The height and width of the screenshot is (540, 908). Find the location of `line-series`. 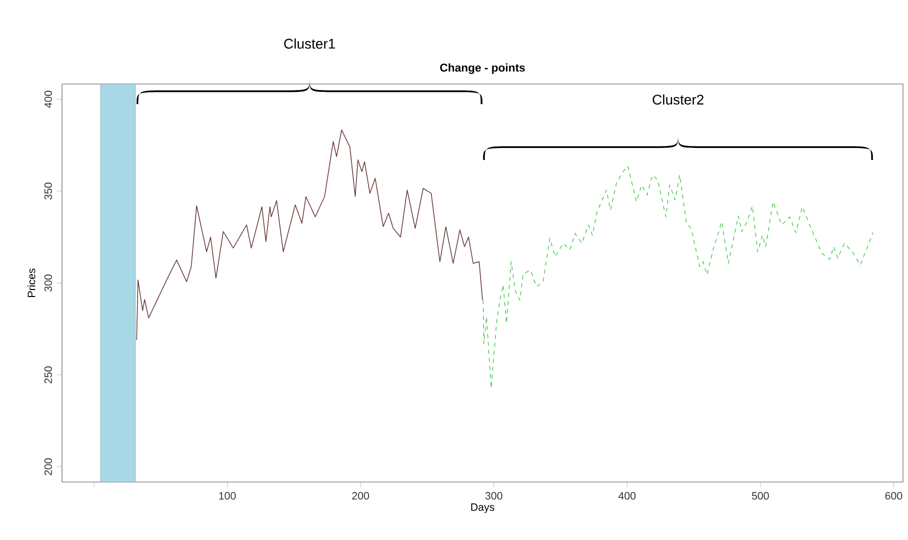

line-series is located at coordinates (309, 235).